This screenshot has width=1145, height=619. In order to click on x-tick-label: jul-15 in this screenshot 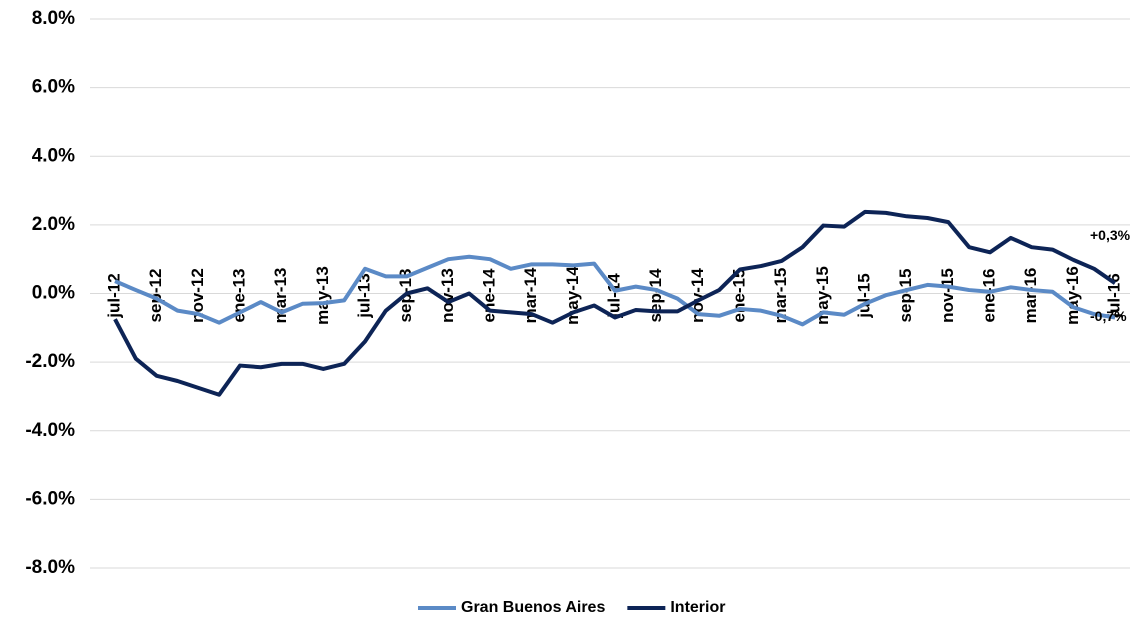, I will do `click(863, 295)`.